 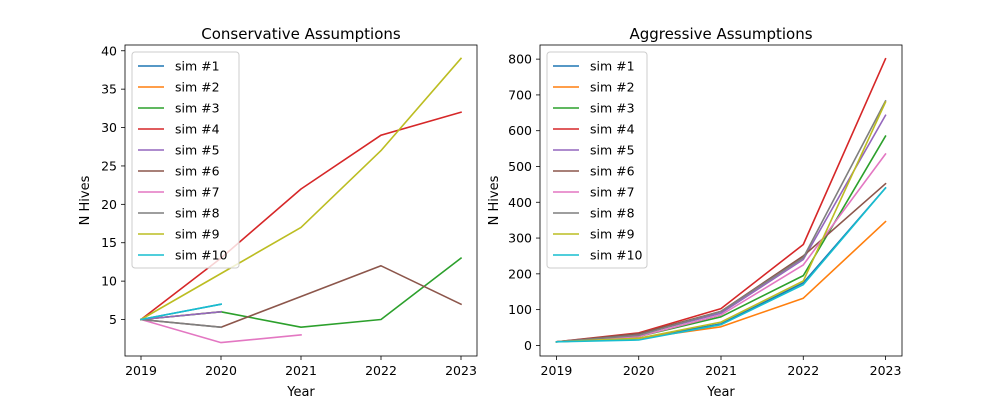 What do you see at coordinates (109, 242) in the screenshot?
I see `y-tick-label: 15` at bounding box center [109, 242].